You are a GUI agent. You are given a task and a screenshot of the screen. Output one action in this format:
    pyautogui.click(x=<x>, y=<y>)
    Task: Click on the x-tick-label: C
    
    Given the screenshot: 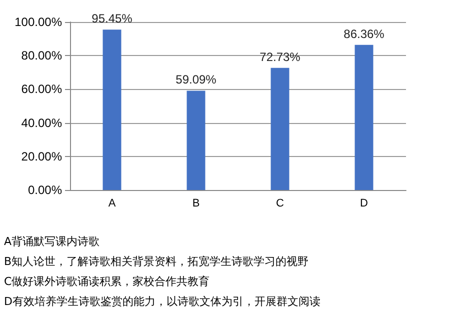 What is the action you would take?
    pyautogui.click(x=280, y=204)
    